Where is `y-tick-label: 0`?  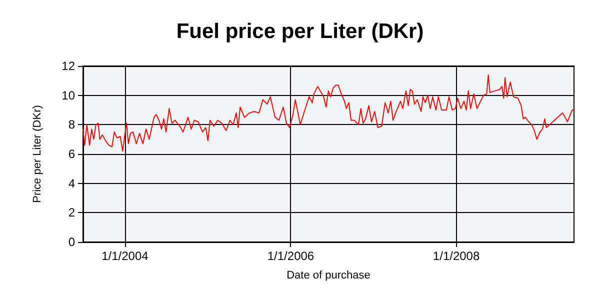
y-tick-label: 0 is located at coordinates (72, 242).